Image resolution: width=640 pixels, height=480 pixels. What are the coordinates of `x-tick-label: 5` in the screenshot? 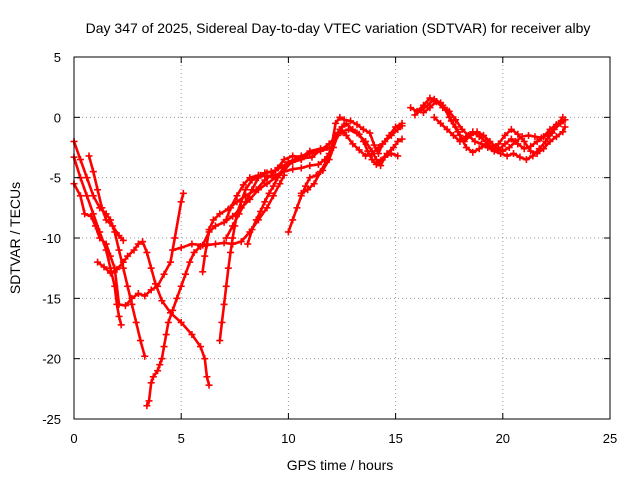 It's located at (181, 438).